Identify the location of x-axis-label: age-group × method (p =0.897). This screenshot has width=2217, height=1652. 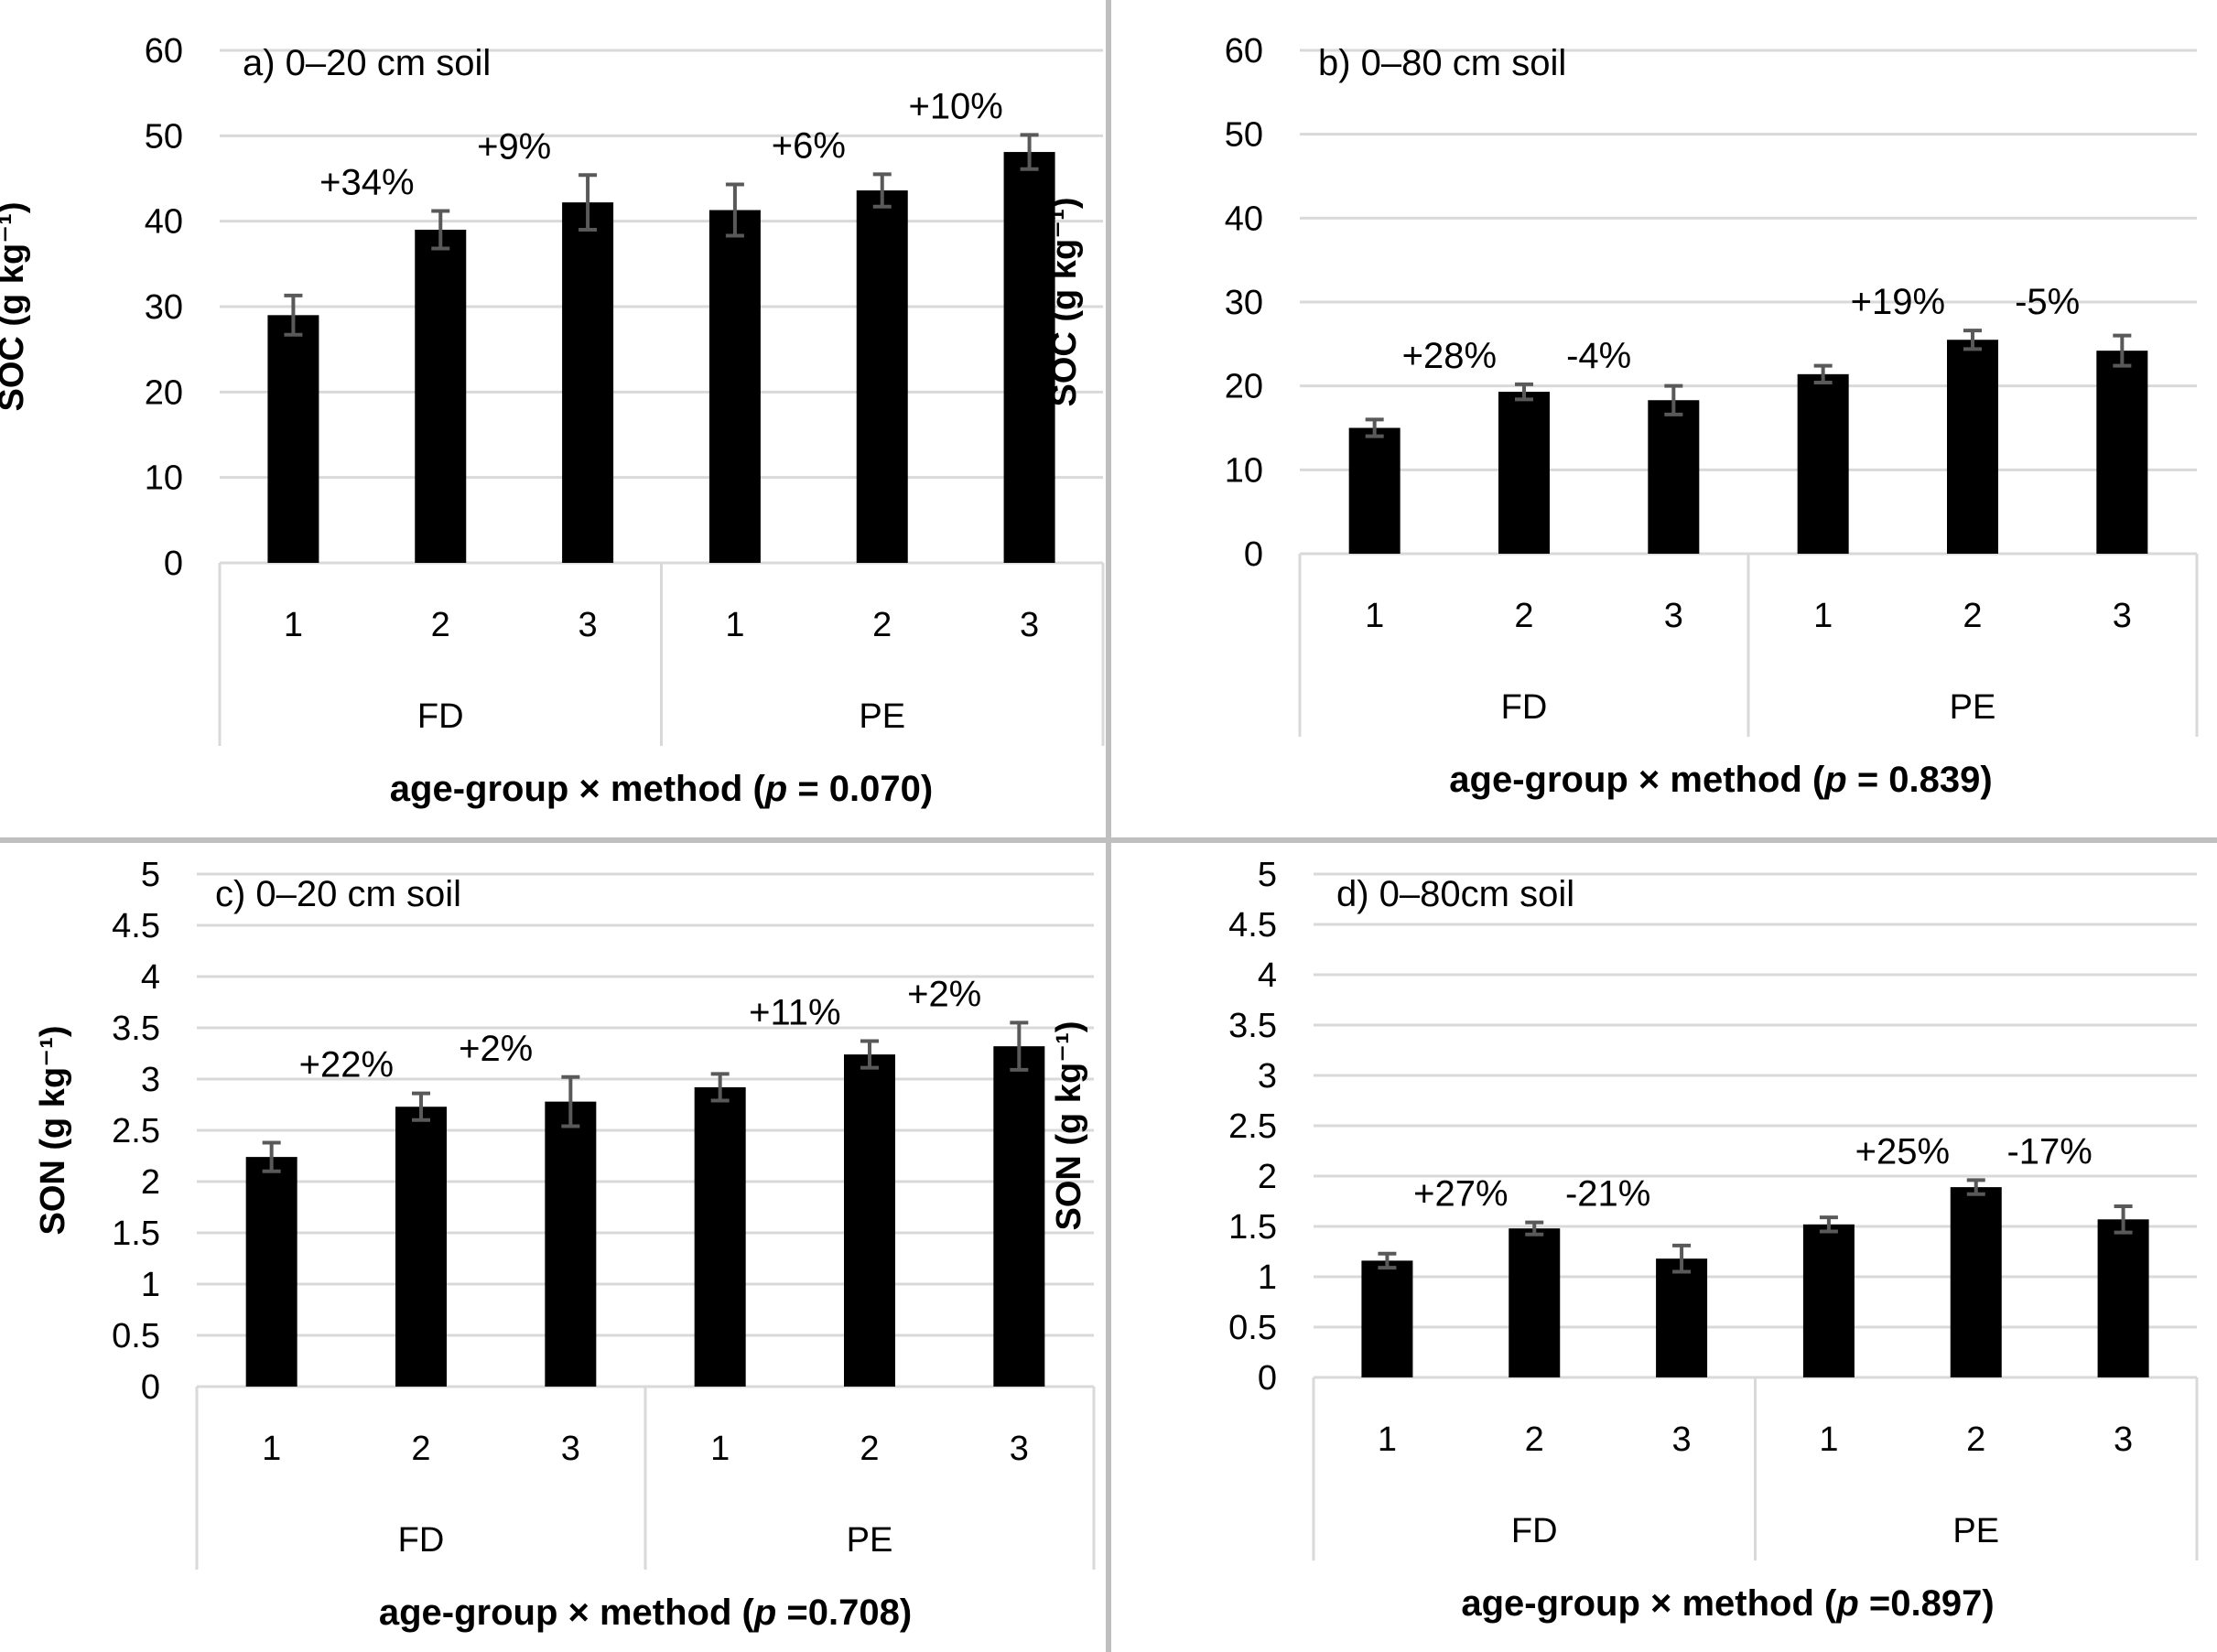
(1727, 1603).